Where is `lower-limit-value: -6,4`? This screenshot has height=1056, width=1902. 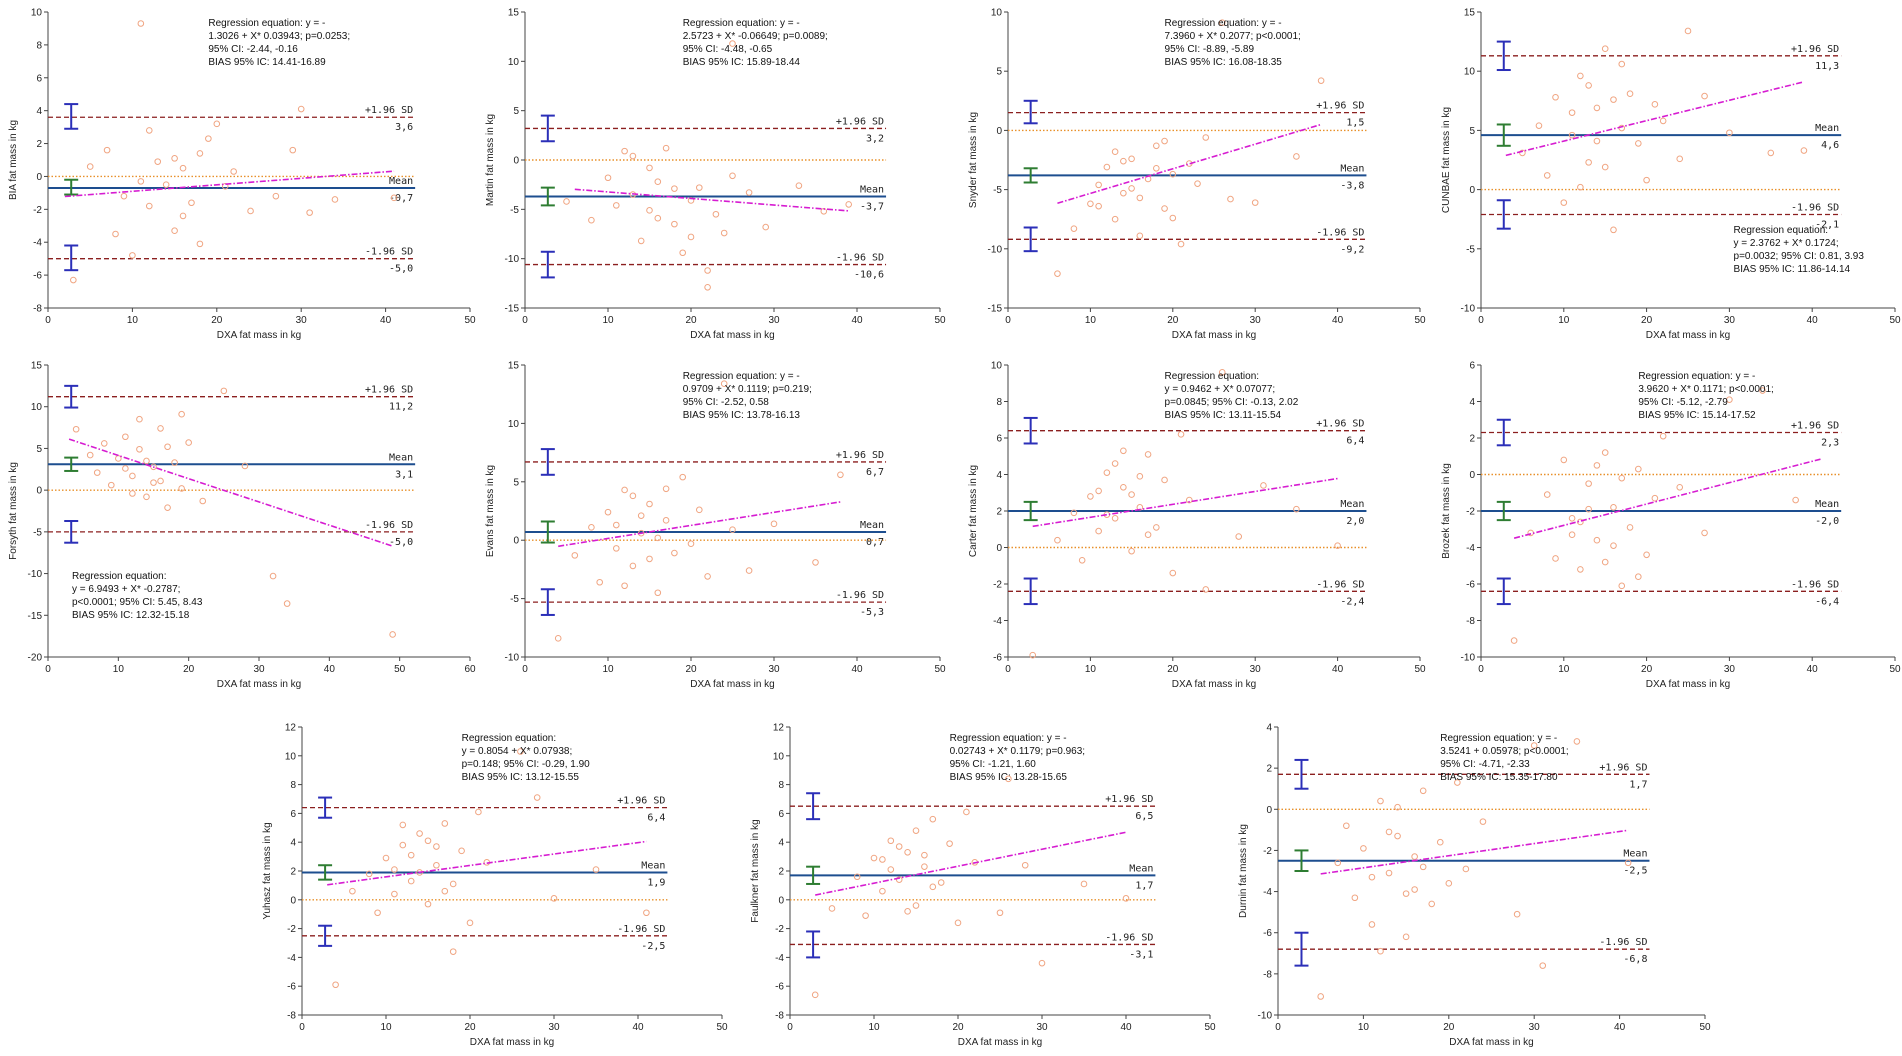 lower-limit-value: -6,4 is located at coordinates (1827, 601).